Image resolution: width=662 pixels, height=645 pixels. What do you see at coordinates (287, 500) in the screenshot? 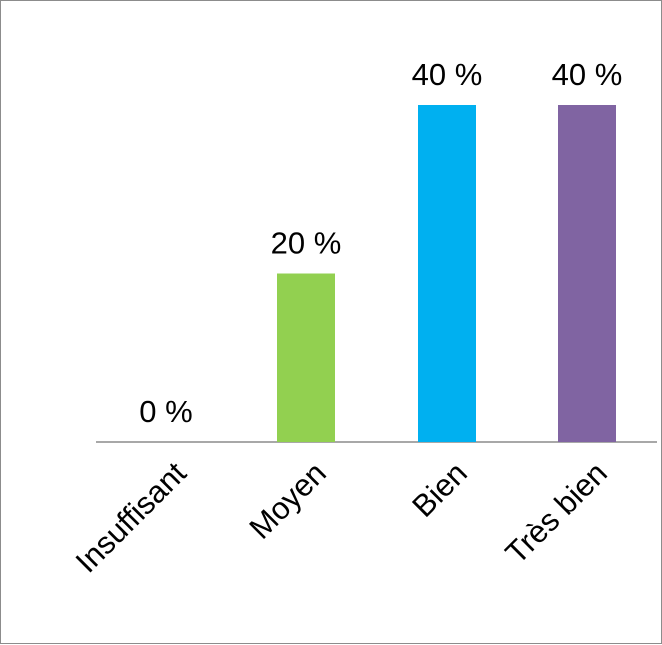
I see `category-label: Moyen` at bounding box center [287, 500].